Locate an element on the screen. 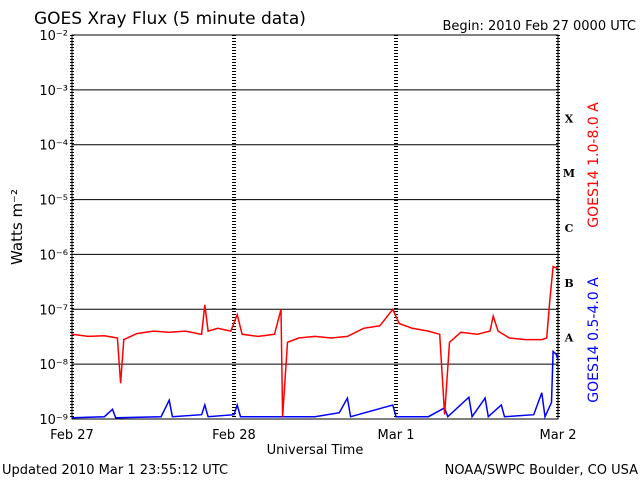  x-axis-label: Universal Time is located at coordinates (315, 450).